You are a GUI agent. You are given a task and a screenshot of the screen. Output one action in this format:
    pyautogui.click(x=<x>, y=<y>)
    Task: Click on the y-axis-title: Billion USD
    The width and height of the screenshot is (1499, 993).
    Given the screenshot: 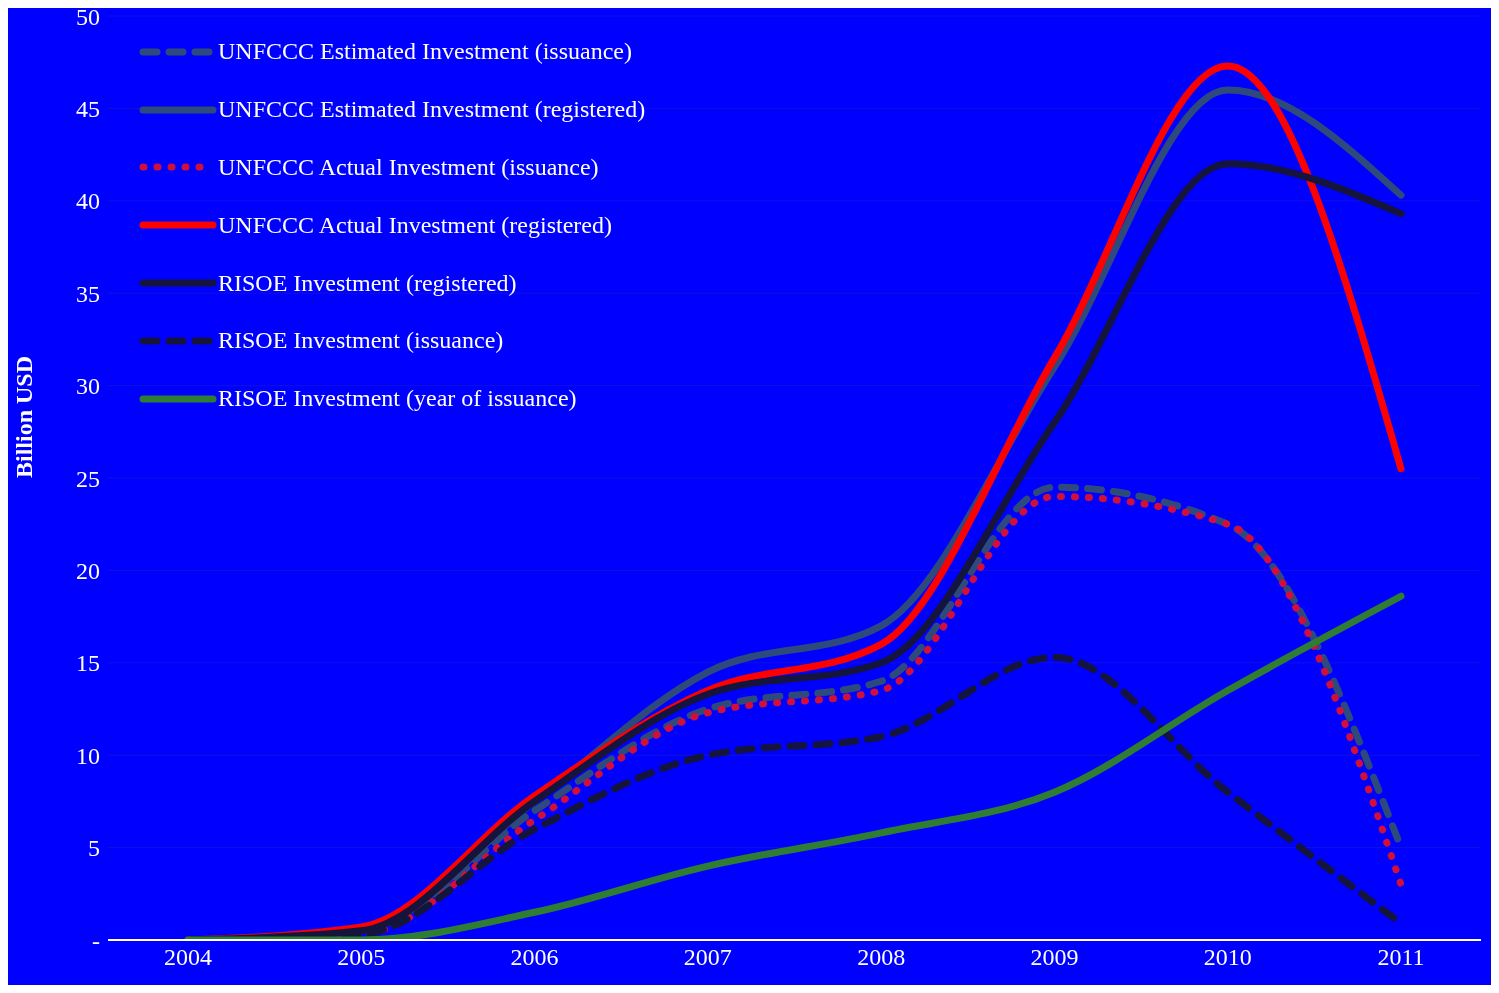 What is the action you would take?
    pyautogui.click(x=23, y=416)
    